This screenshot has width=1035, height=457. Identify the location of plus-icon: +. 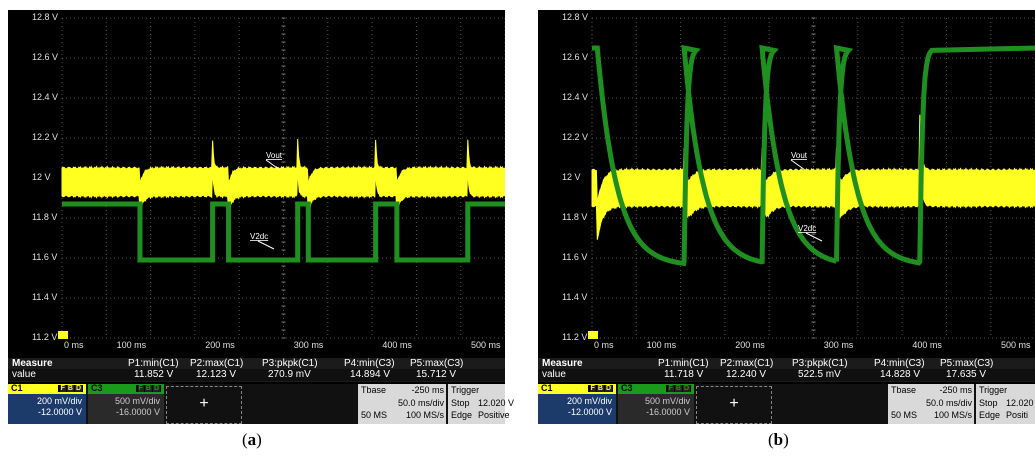
(734, 403).